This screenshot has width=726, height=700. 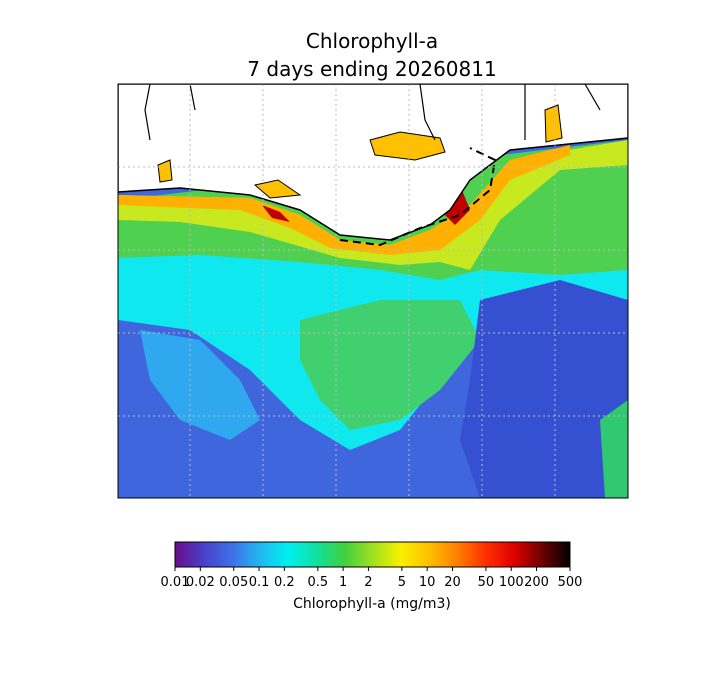 I want to click on colorbar-tick-label: 100, so click(x=511, y=582).